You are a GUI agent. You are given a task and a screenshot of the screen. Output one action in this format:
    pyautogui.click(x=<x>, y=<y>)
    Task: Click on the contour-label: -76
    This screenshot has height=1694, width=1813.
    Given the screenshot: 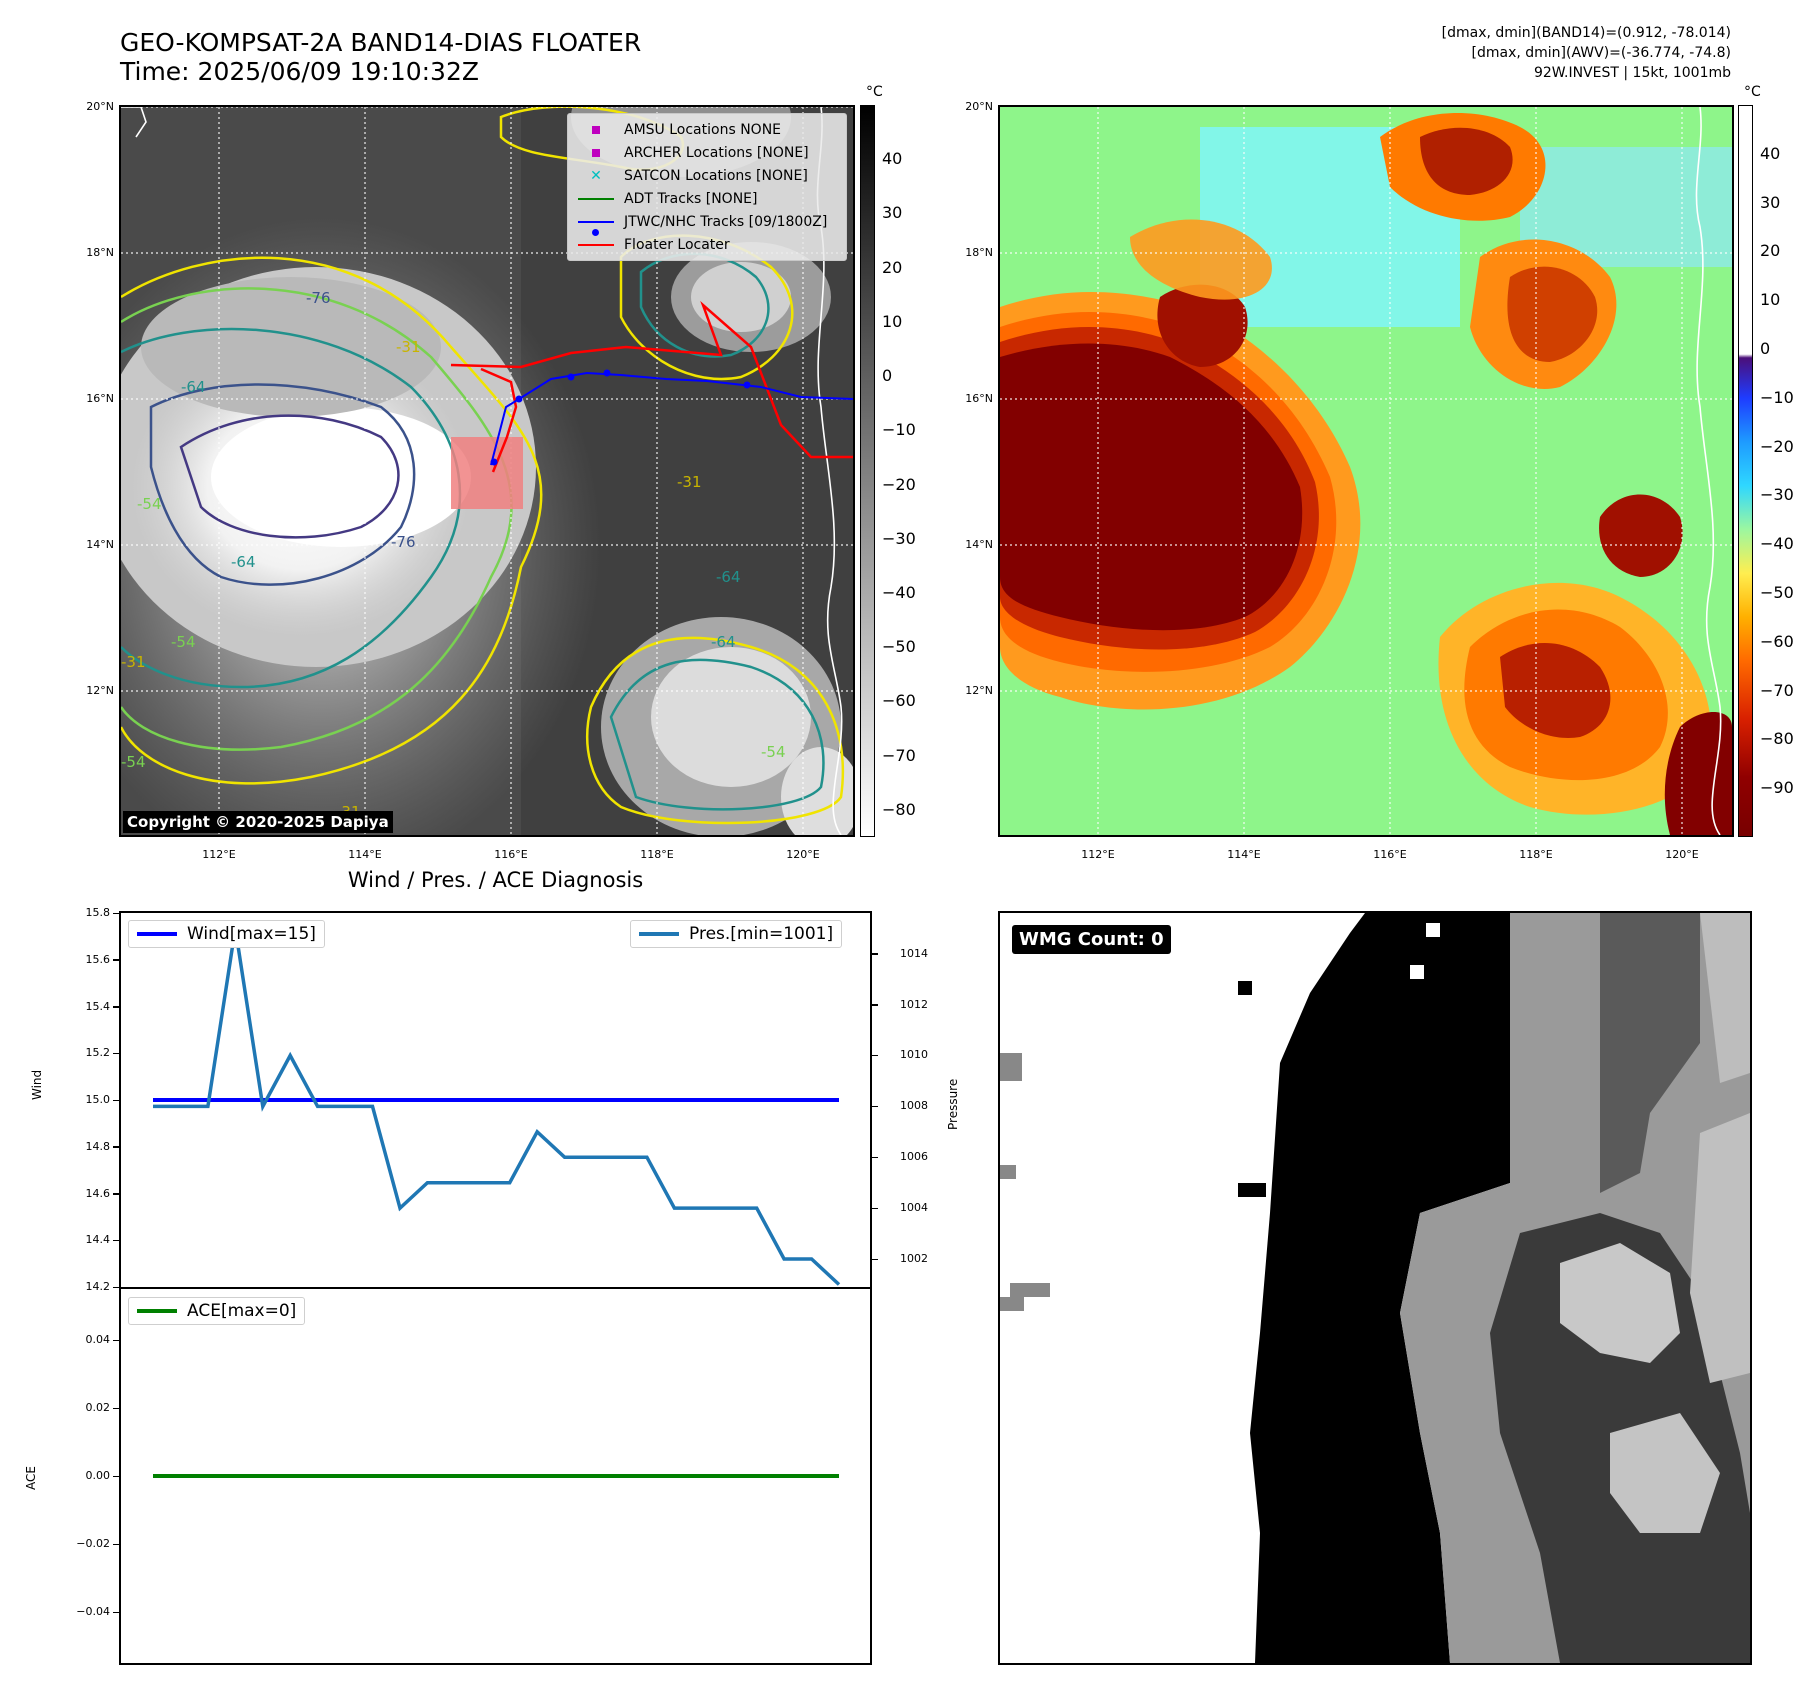 What is the action you would take?
    pyautogui.click(x=318, y=298)
    